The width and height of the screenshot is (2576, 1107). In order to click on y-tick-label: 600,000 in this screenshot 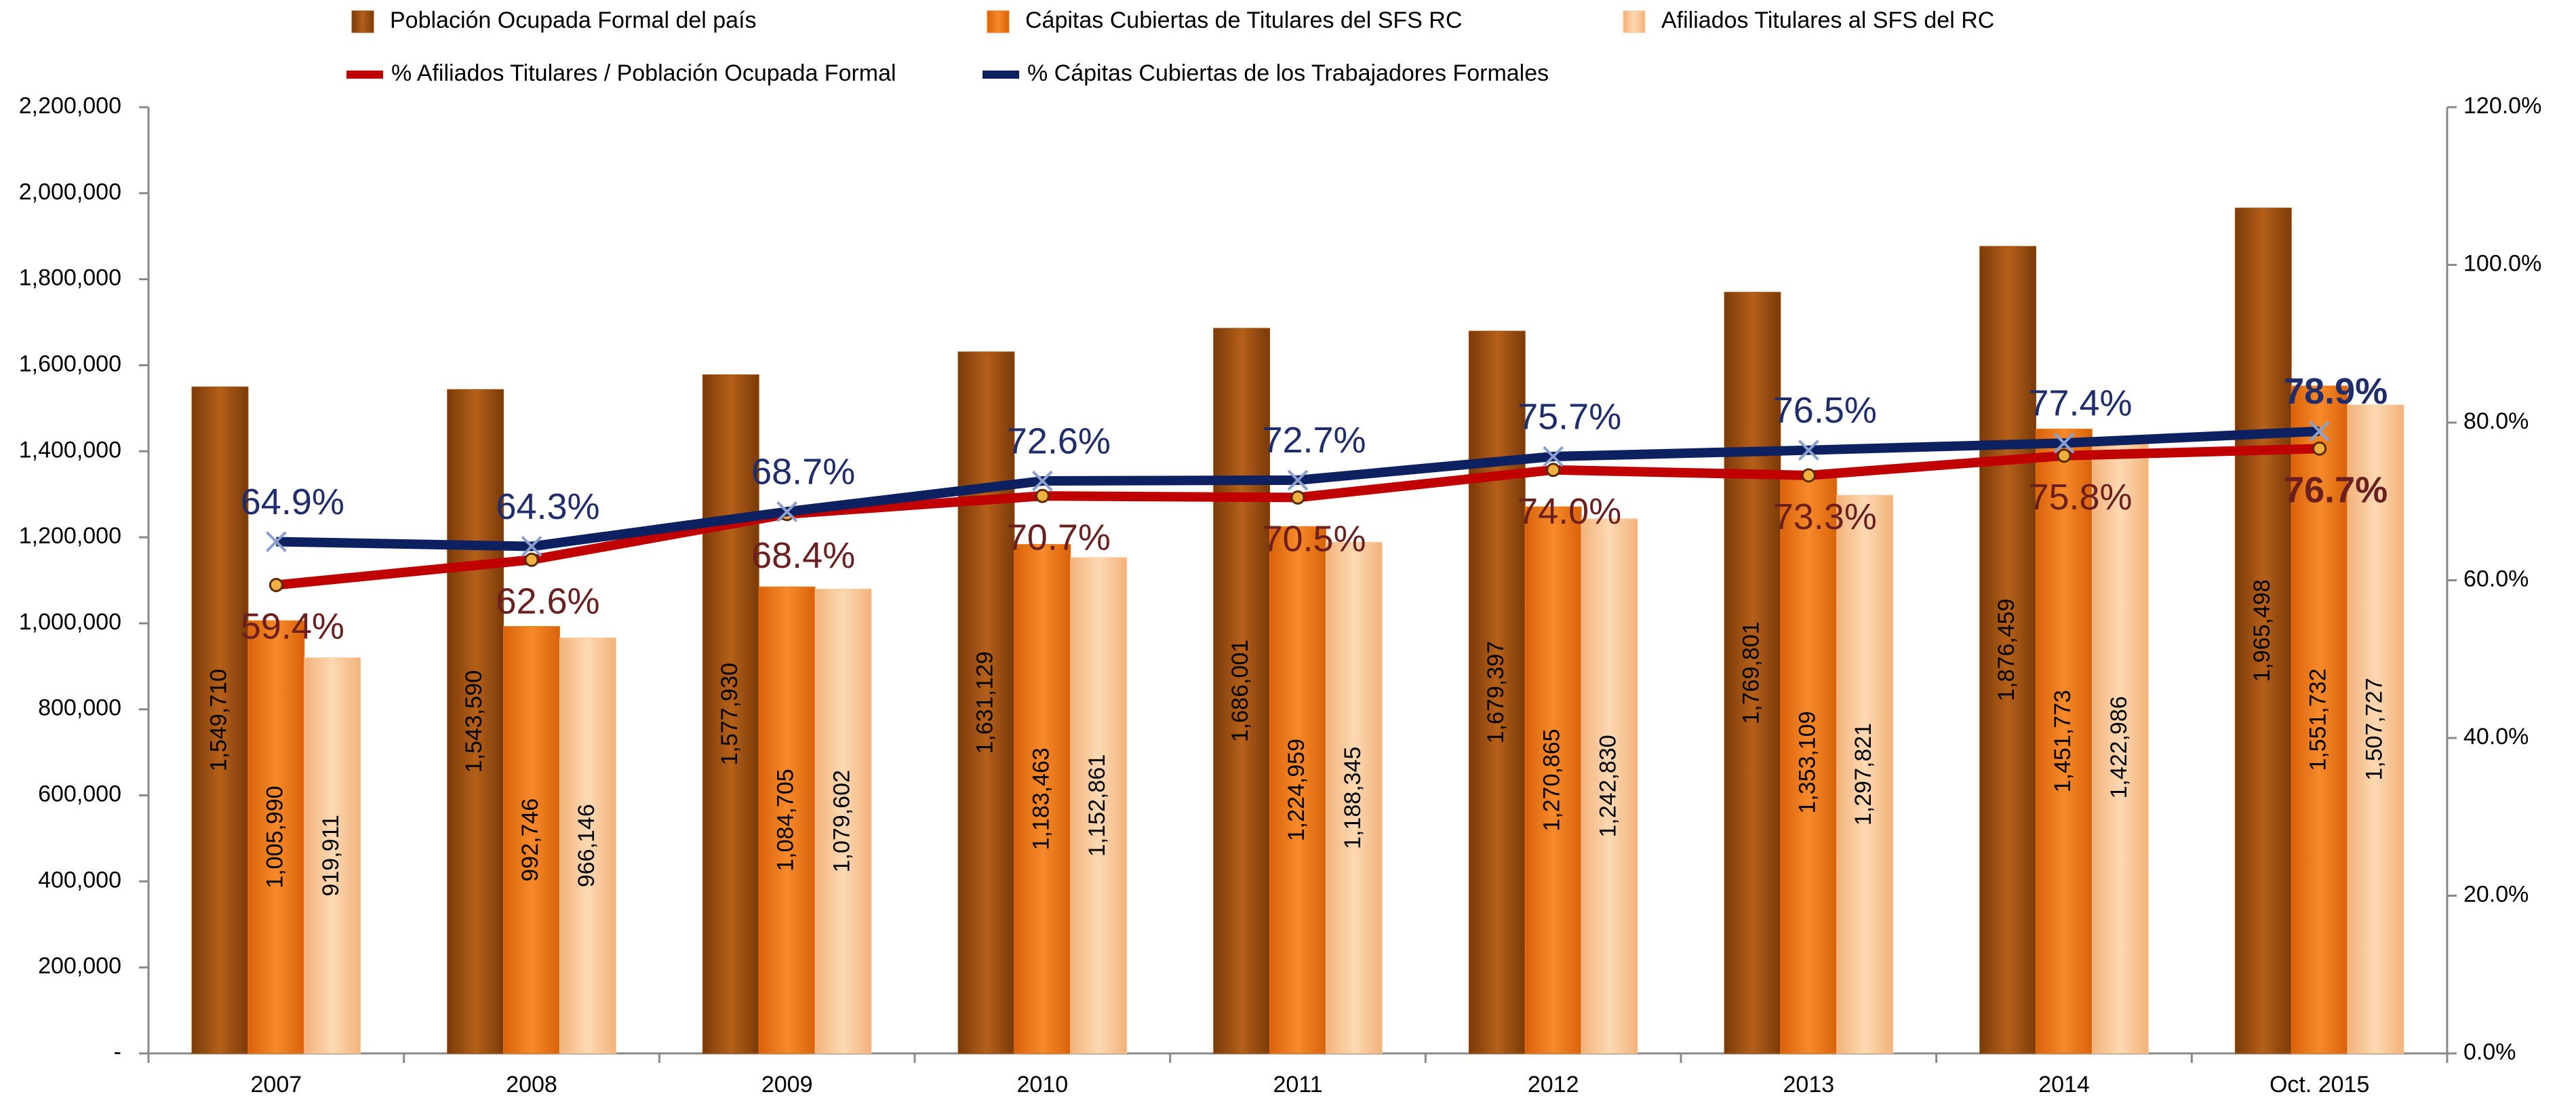, I will do `click(79, 794)`.